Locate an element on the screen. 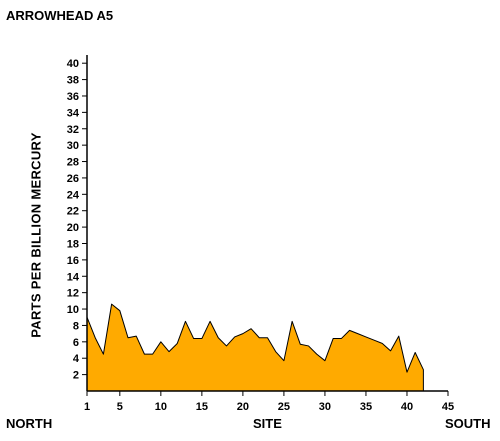  y-tick-label: 28 is located at coordinates (73, 163).